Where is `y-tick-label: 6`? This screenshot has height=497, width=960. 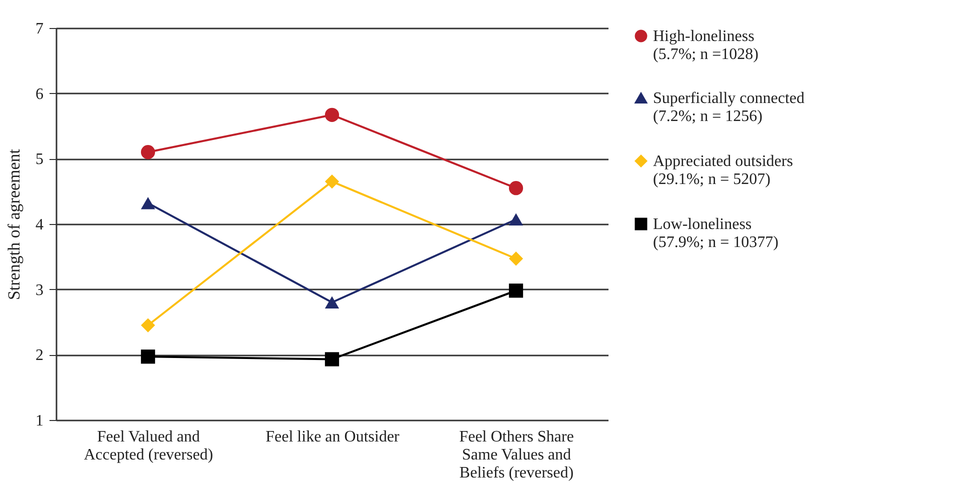
y-tick-label: 6 is located at coordinates (40, 94).